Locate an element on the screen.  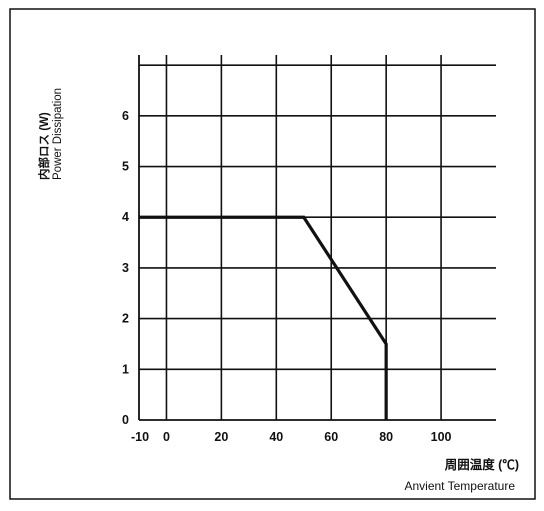
x-tick-label: 80 is located at coordinates (386, 437).